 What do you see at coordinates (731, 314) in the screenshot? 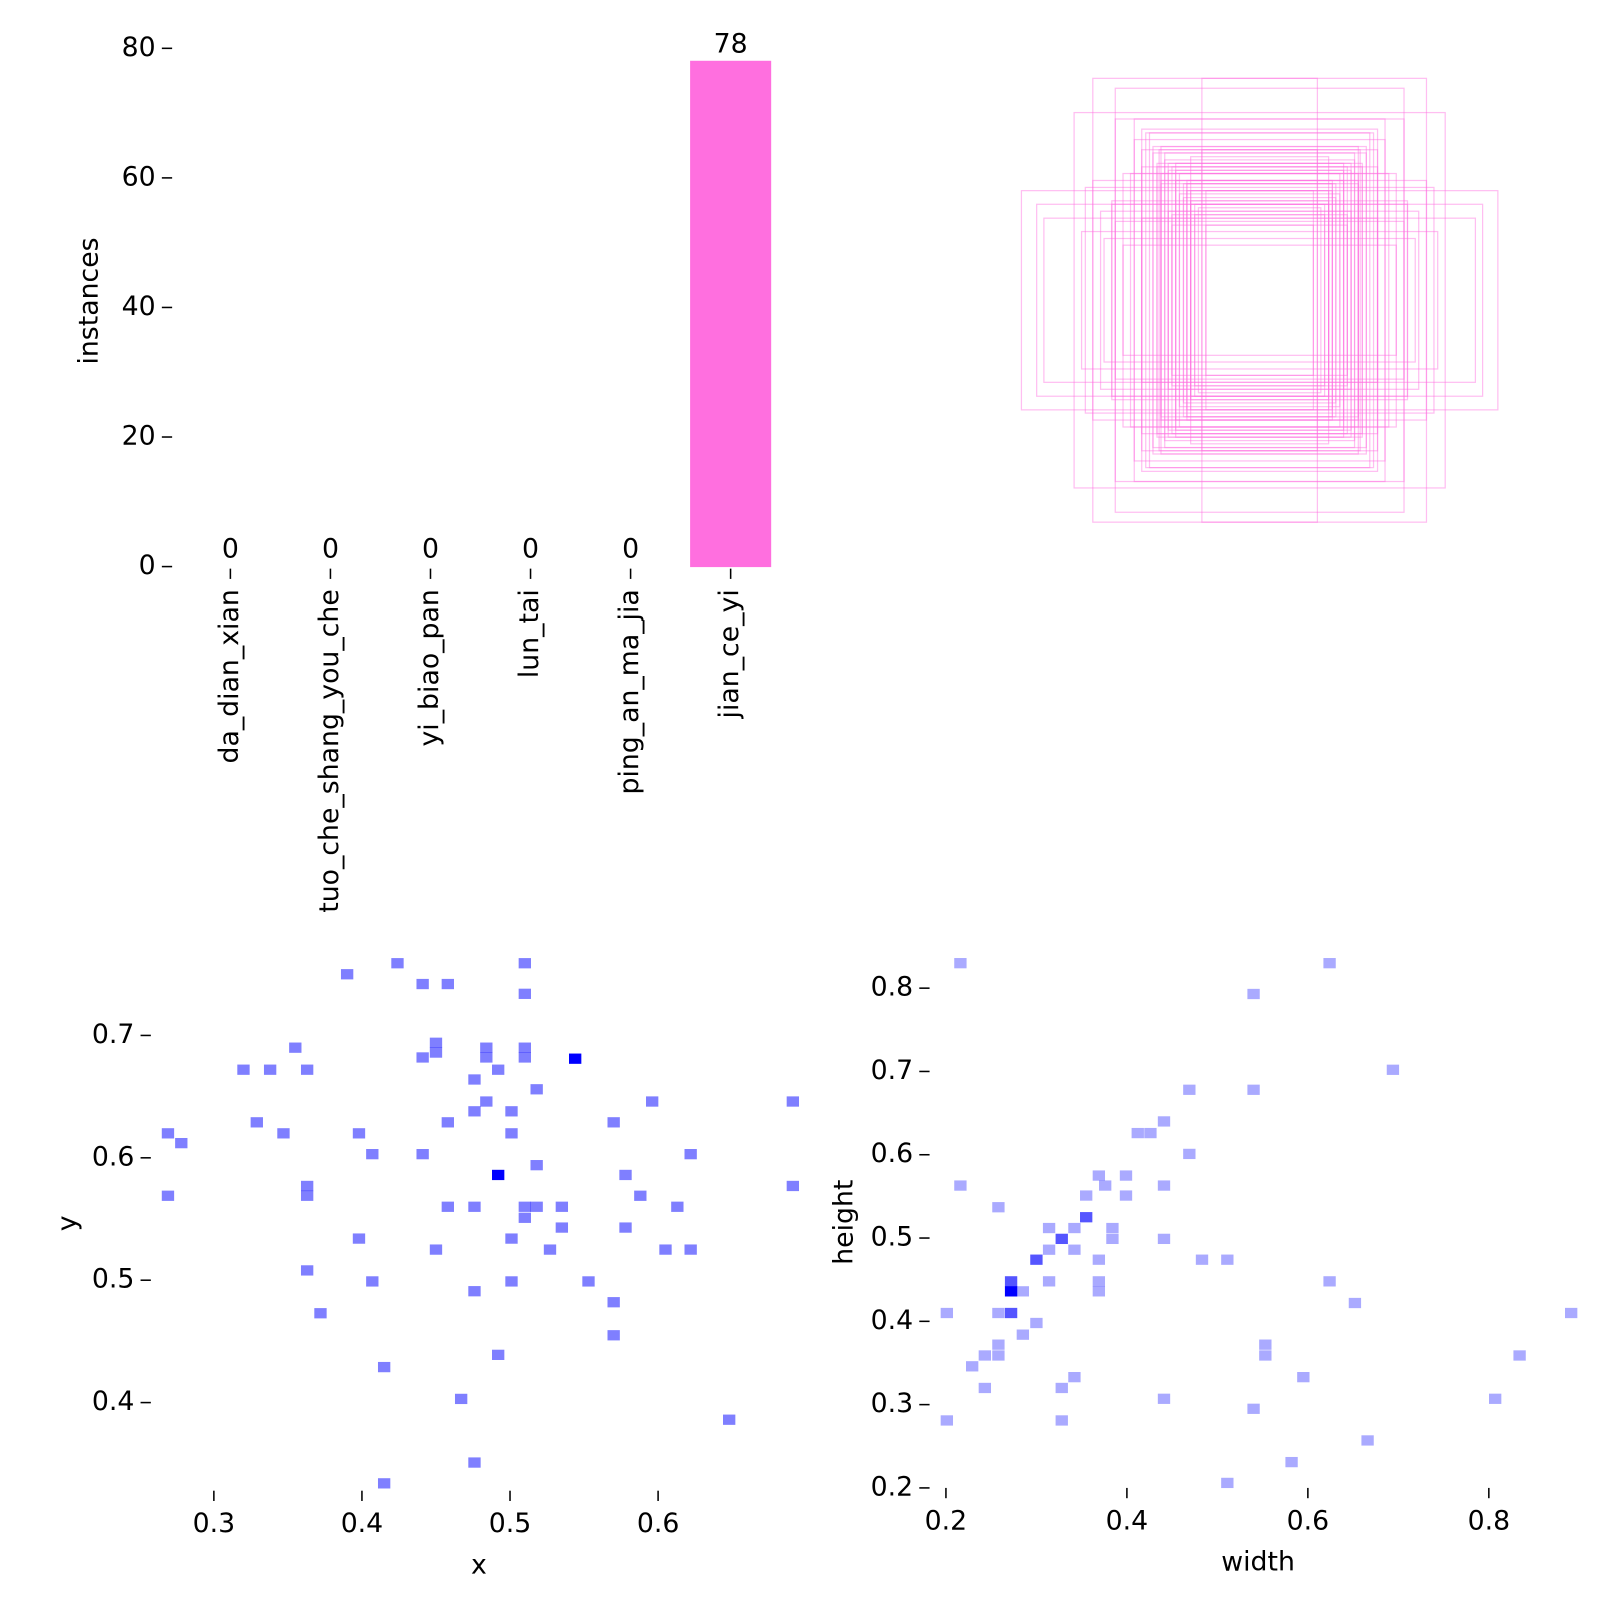
I see `bar` at bounding box center [731, 314].